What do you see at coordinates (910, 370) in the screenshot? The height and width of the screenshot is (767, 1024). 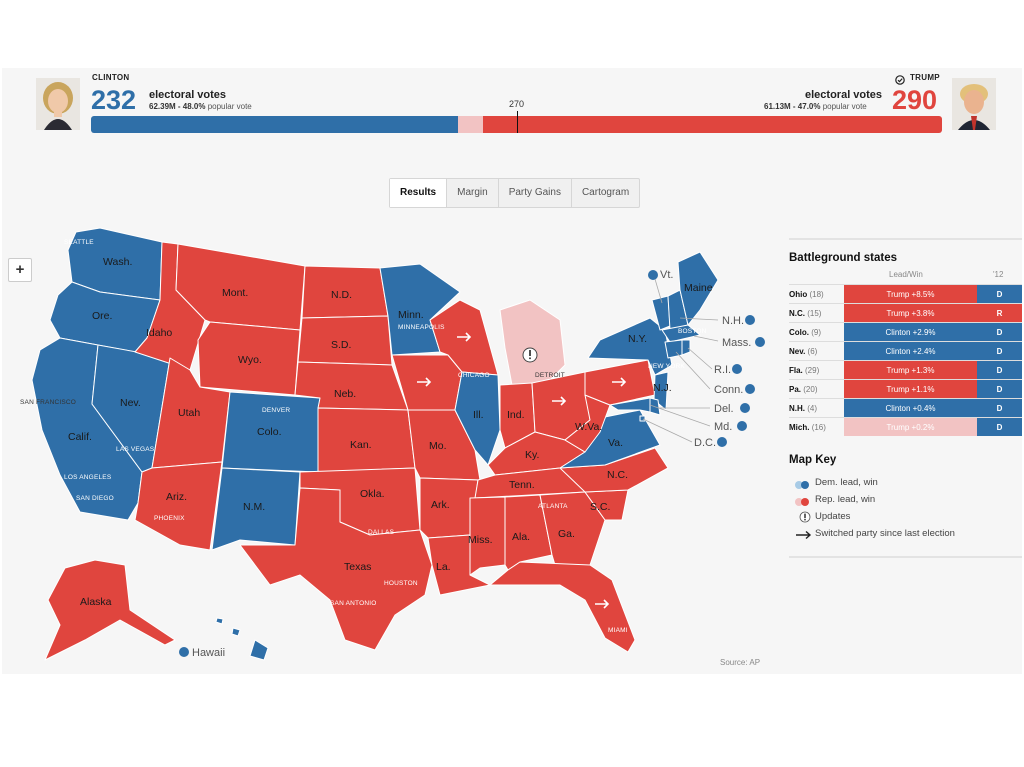 I see `row-lead: Trump +1.3%` at bounding box center [910, 370].